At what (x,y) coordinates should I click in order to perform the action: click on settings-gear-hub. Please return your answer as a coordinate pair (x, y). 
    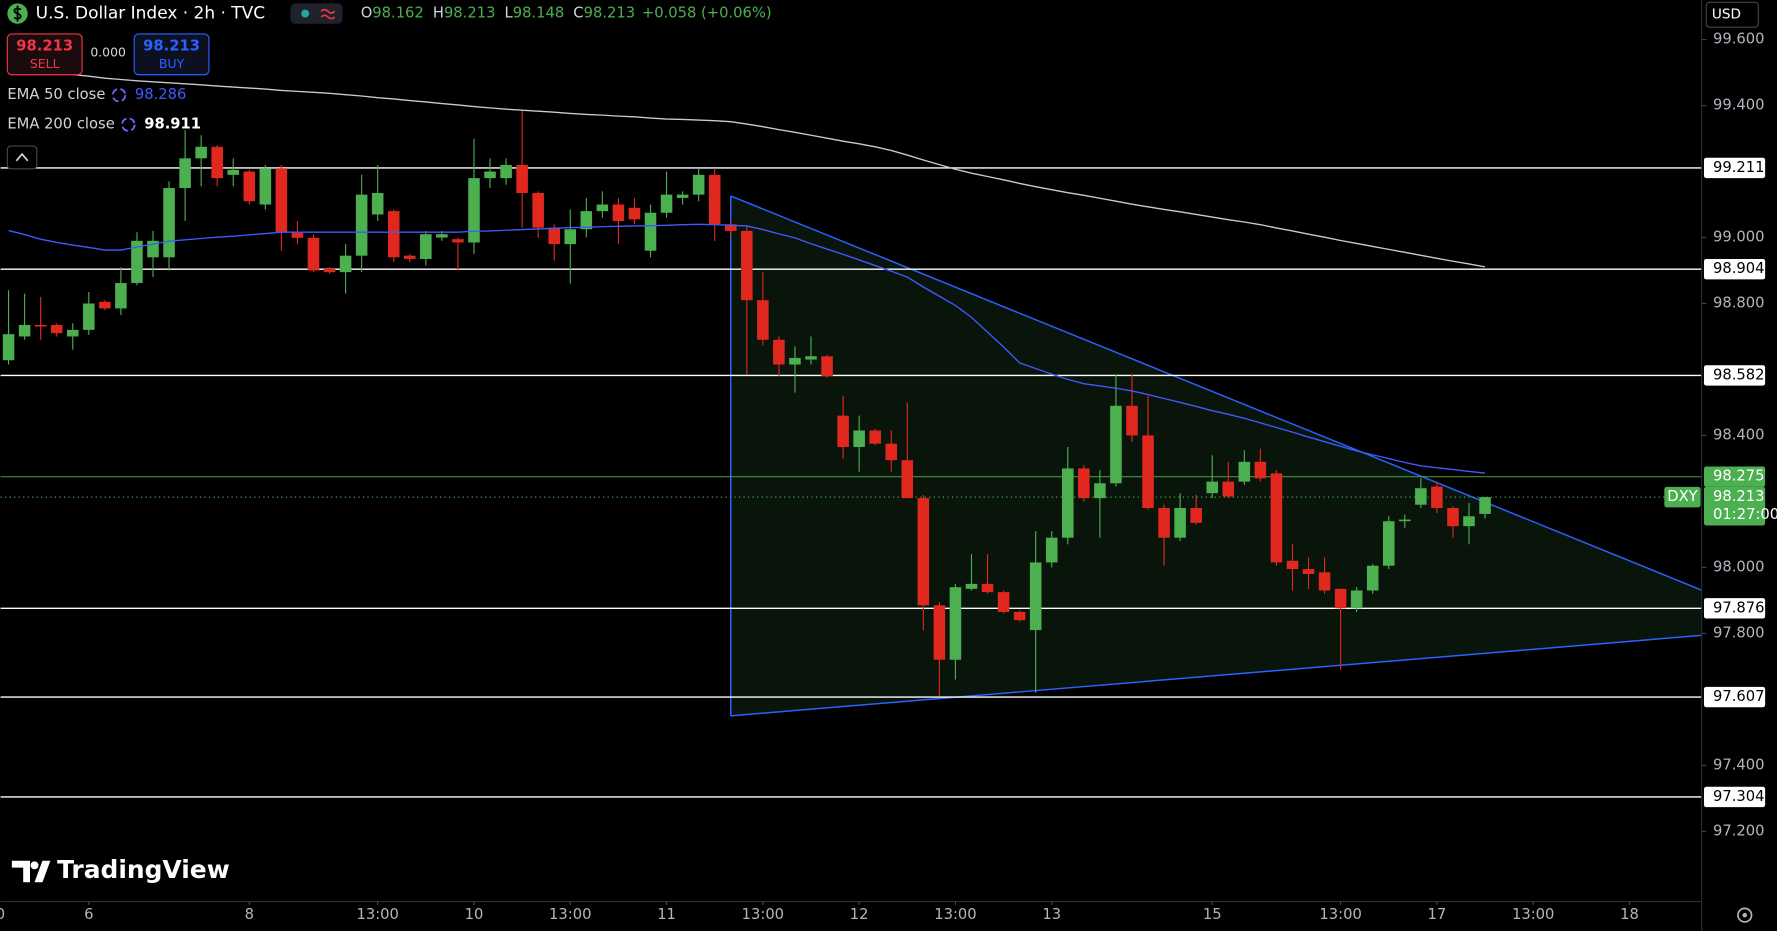
    Looking at the image, I should click on (1745, 915).